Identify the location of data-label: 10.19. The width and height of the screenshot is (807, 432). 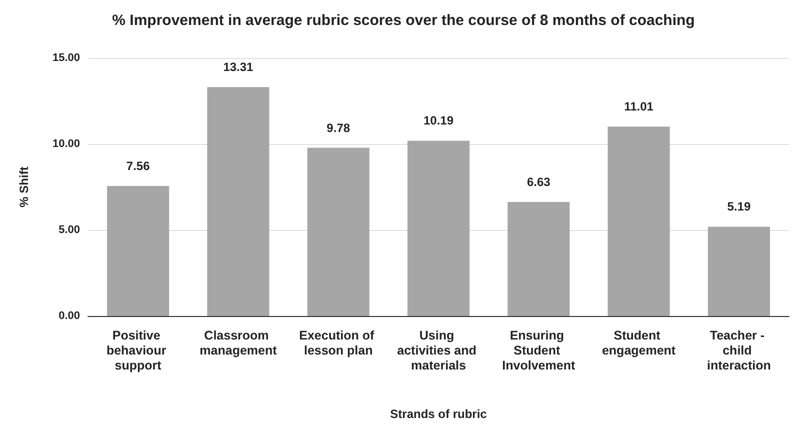
(438, 121).